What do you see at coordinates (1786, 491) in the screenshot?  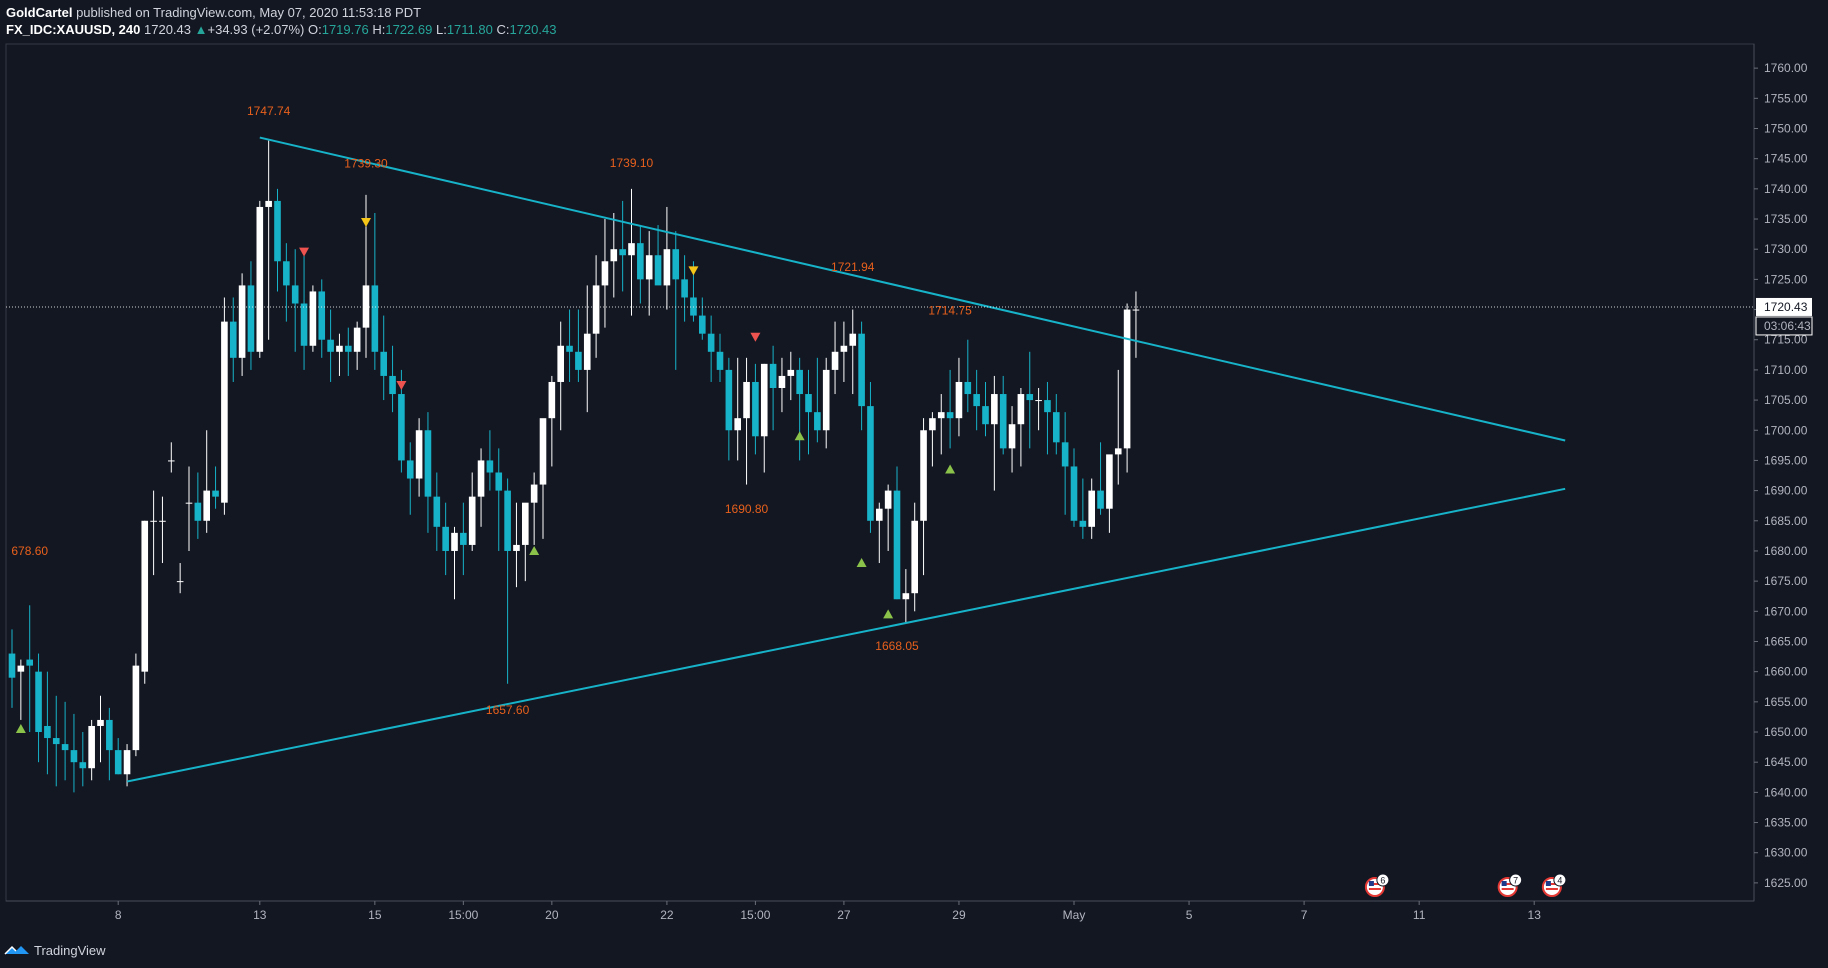 I see `price-tick-label: 1690.00` at bounding box center [1786, 491].